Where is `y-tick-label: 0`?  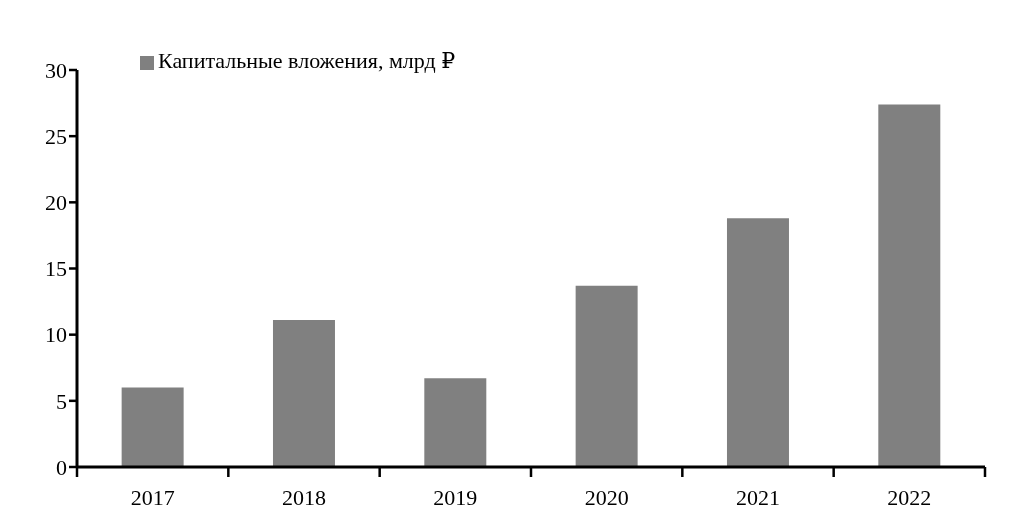
y-tick-label: 0 is located at coordinates (61, 467).